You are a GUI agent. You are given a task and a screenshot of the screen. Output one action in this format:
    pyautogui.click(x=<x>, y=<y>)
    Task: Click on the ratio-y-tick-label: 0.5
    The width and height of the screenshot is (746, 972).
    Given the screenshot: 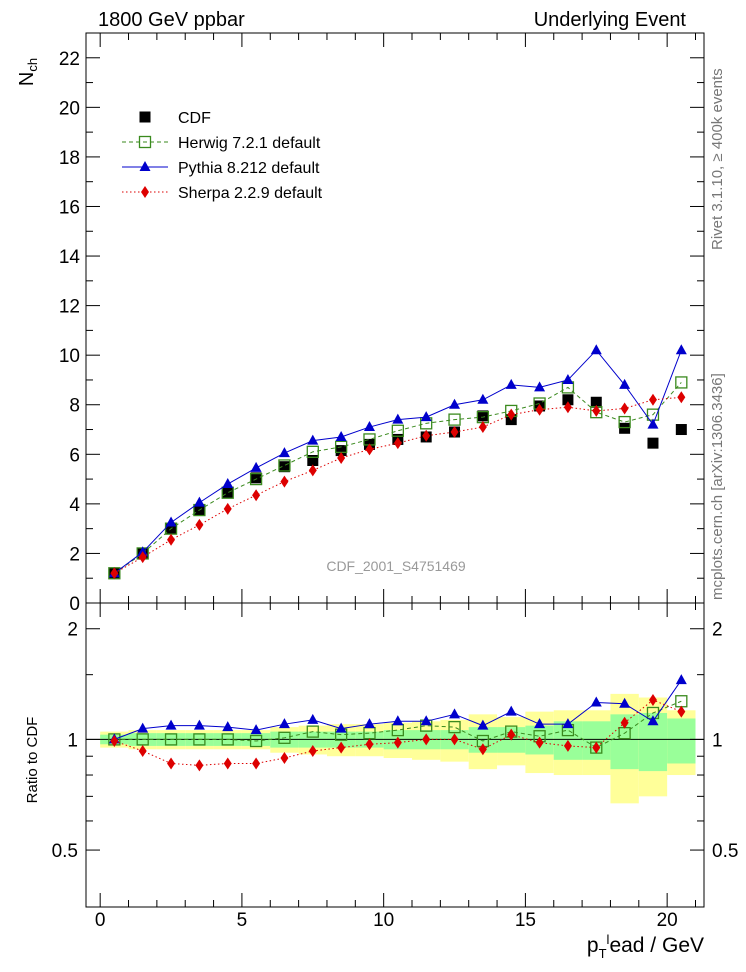 What is the action you would take?
    pyautogui.click(x=65, y=851)
    